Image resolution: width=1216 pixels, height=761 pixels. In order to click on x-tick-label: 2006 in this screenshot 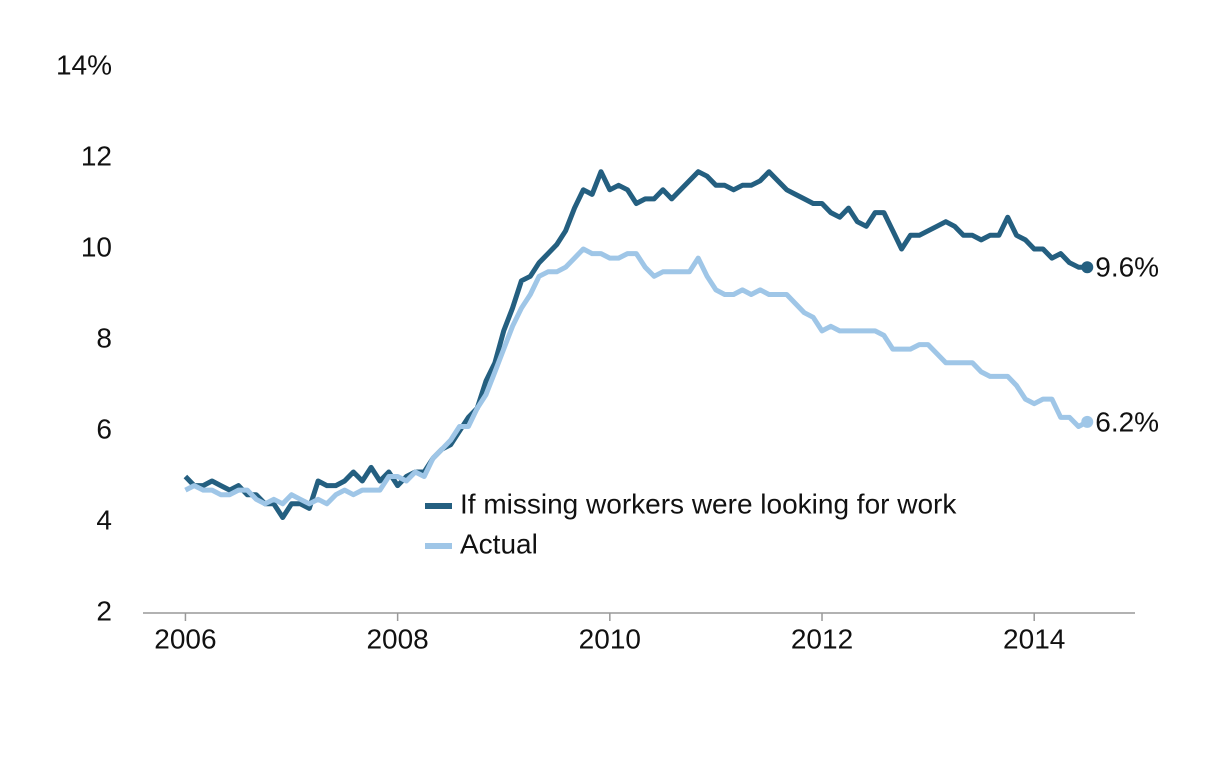, I will do `click(185, 638)`.